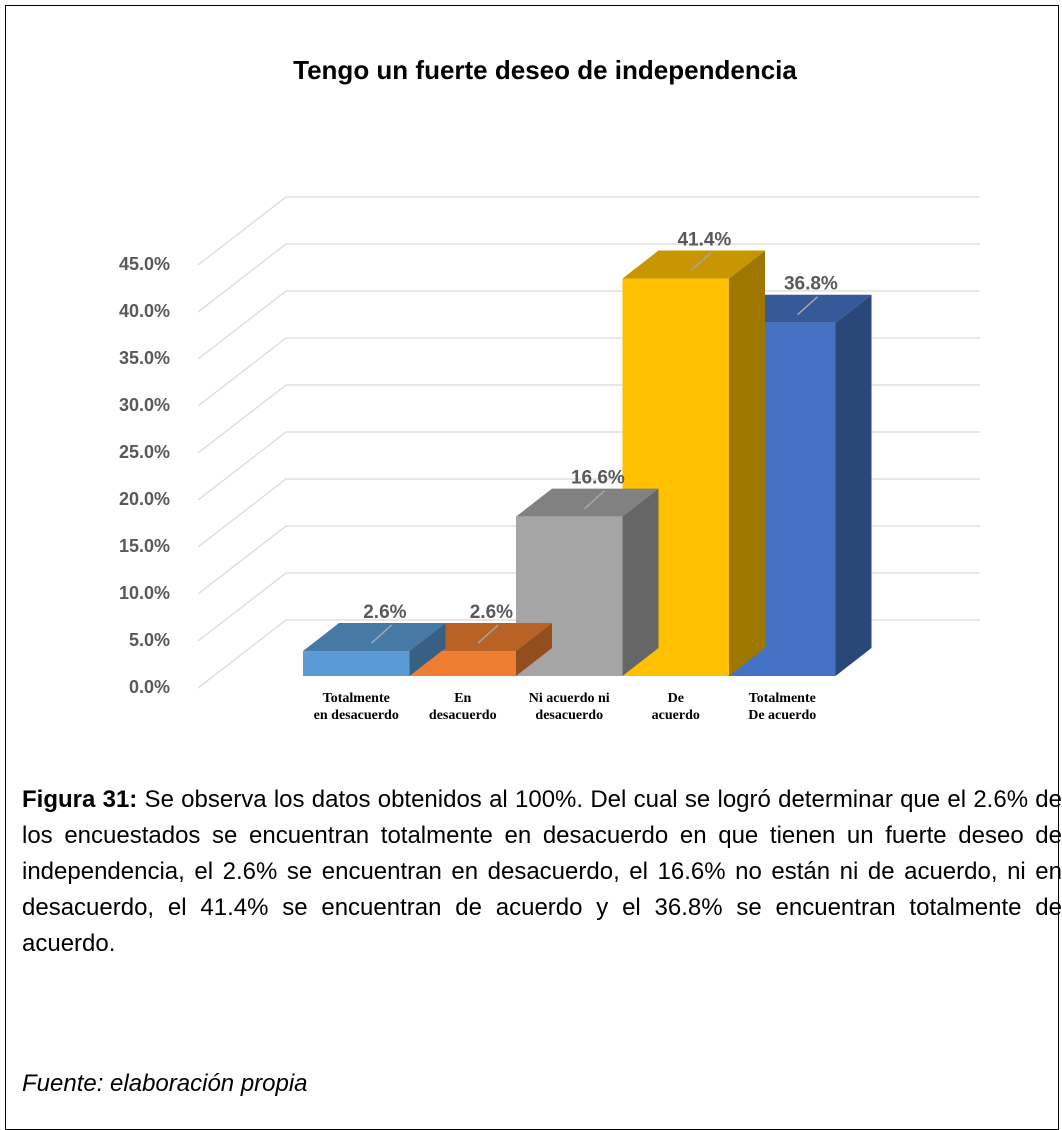 This screenshot has height=1130, width=1062. What do you see at coordinates (704, 240) in the screenshot?
I see `value-label: 41.4%` at bounding box center [704, 240].